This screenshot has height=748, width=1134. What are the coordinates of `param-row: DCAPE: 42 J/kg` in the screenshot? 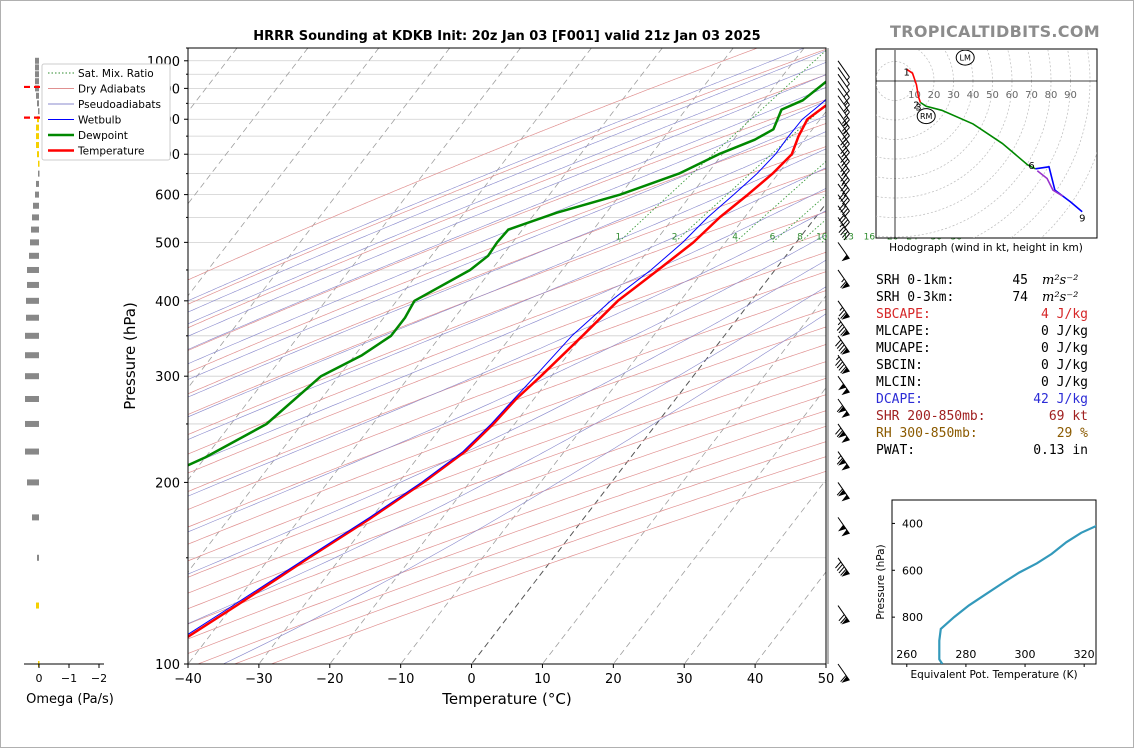 It's located at (991, 399).